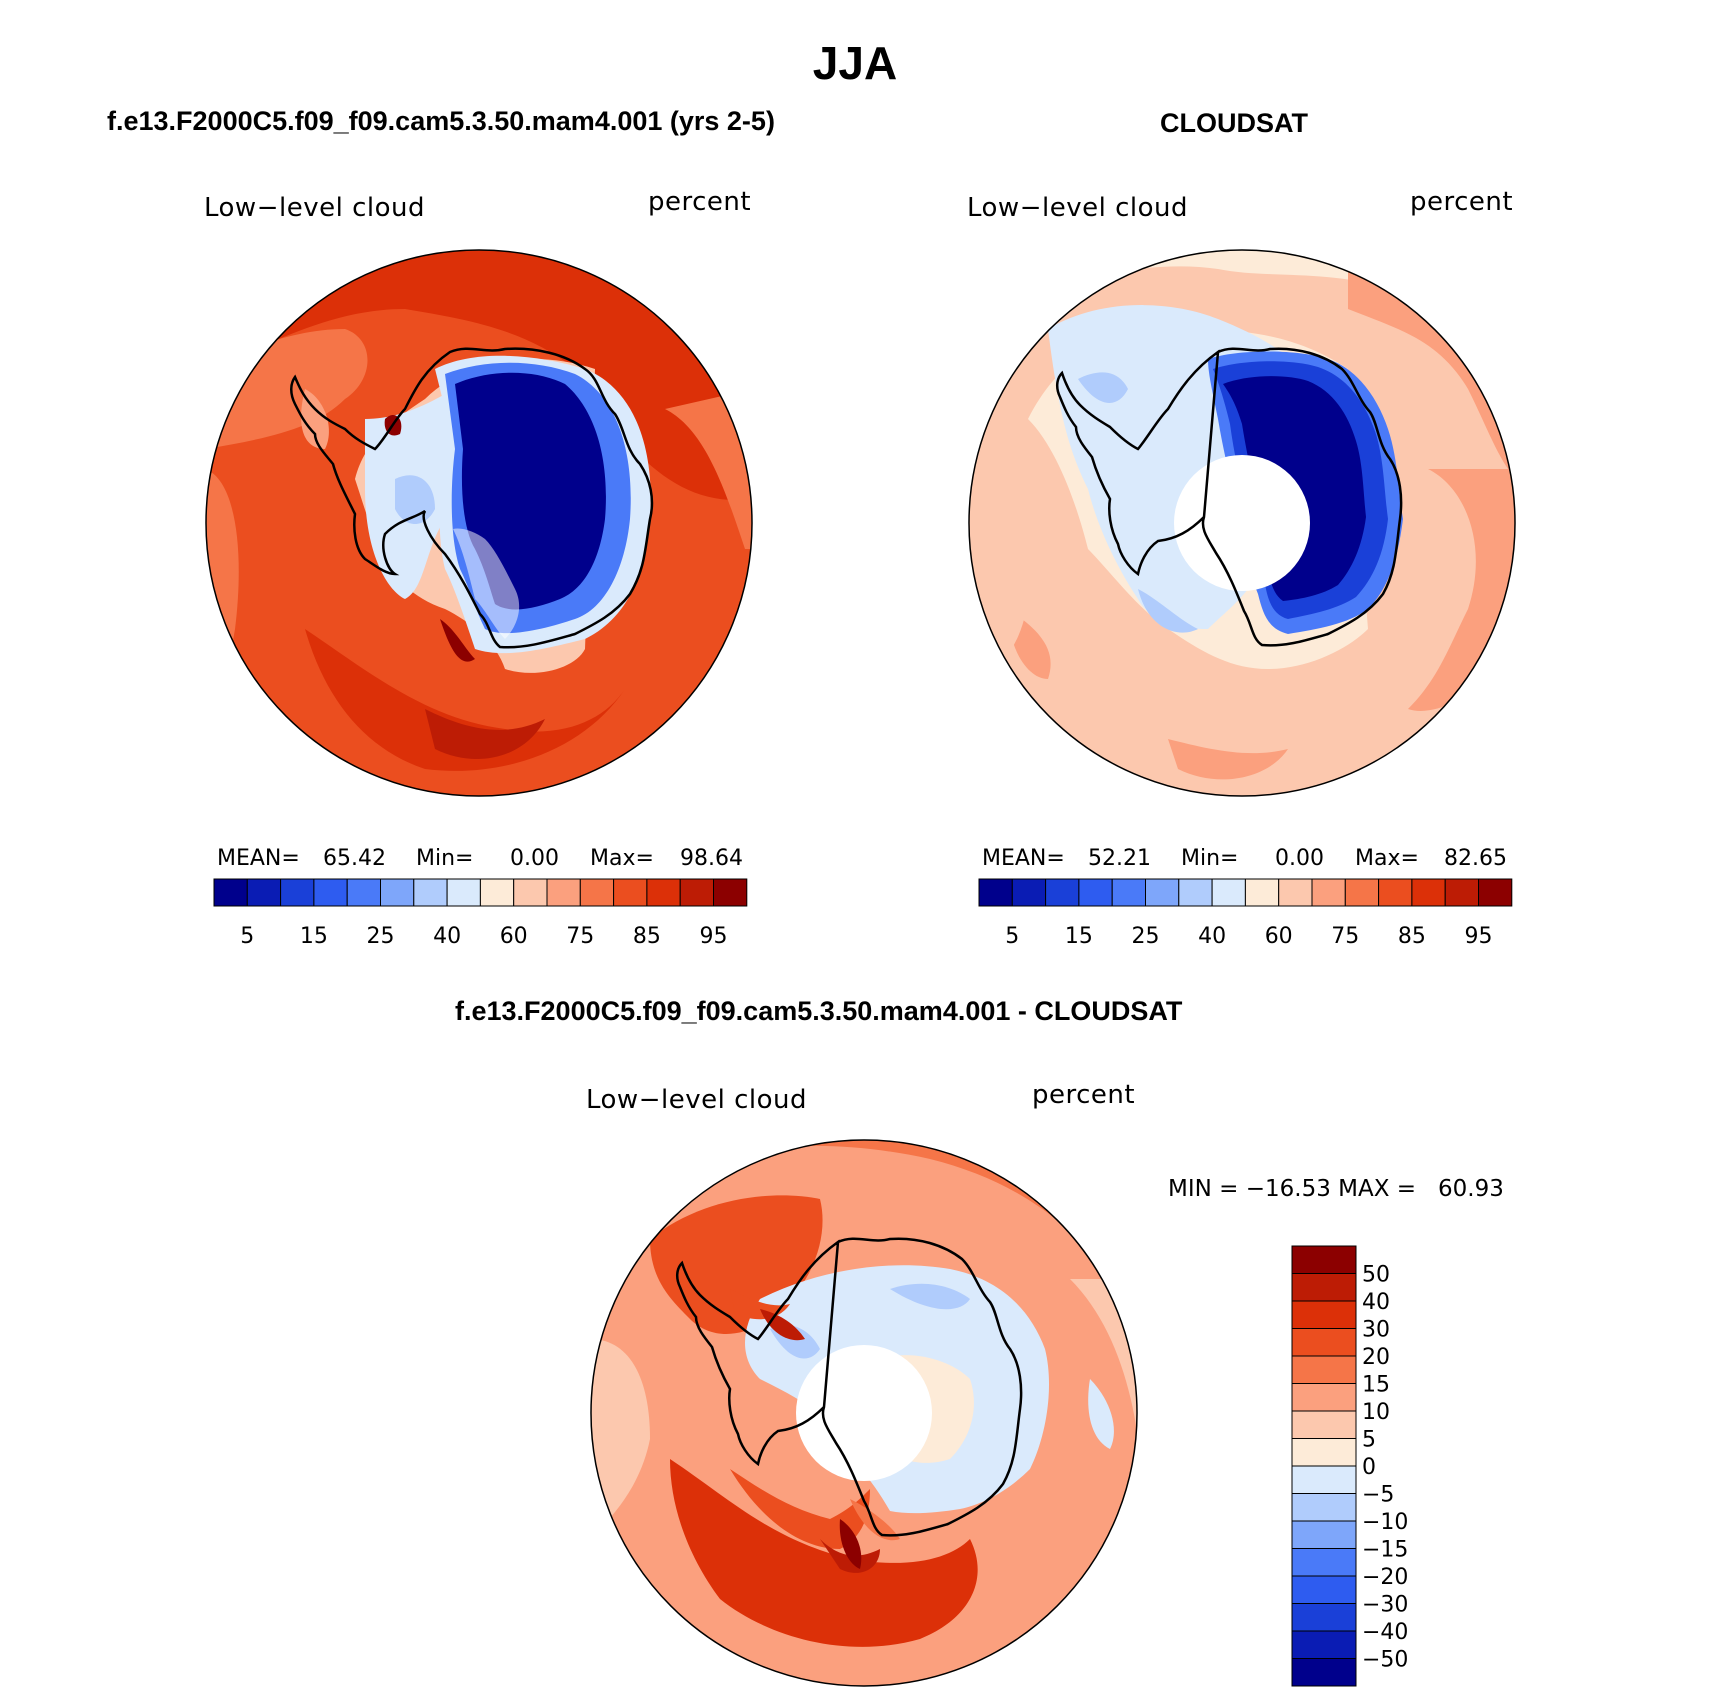  I want to click on colorbar-tick-label: −15, so click(1385, 1550).